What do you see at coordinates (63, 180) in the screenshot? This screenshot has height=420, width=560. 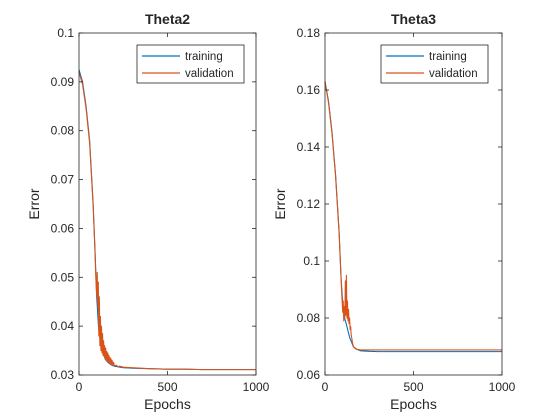 I see `y-tick-label: 0.07` at bounding box center [63, 180].